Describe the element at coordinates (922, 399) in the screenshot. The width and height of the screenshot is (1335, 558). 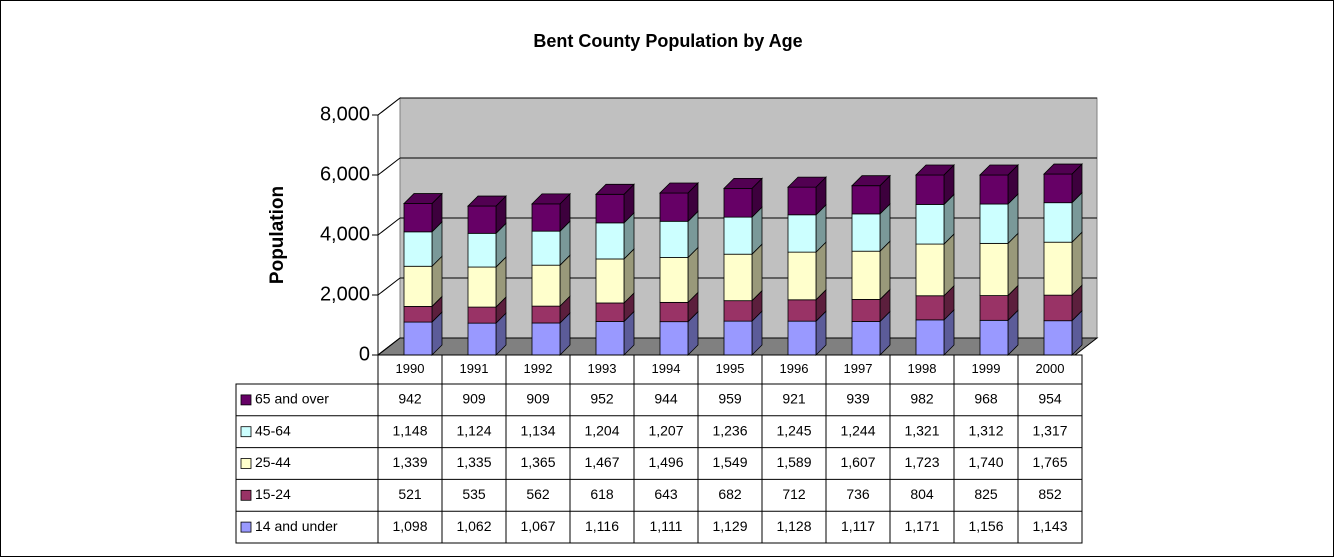
I see `table-value: 982` at that location.